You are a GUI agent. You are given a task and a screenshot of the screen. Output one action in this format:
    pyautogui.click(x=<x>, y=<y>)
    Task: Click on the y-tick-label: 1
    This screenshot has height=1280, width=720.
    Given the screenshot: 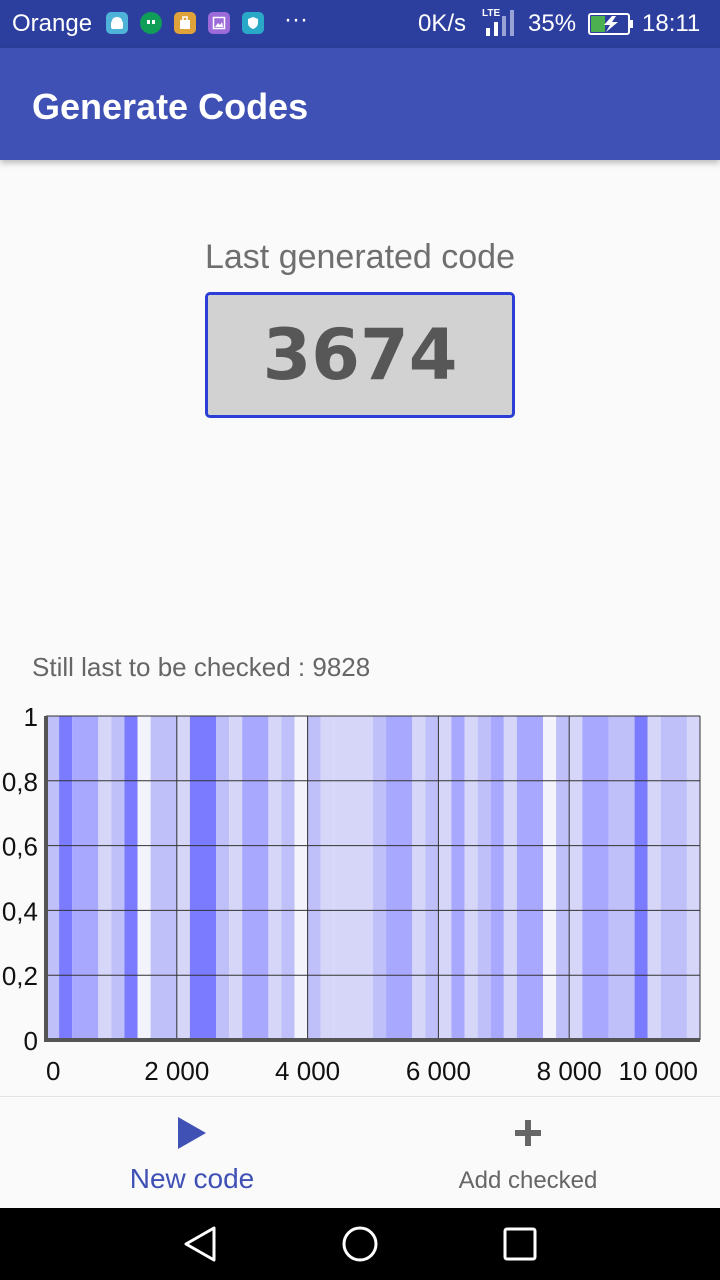 What is the action you would take?
    pyautogui.click(x=31, y=717)
    